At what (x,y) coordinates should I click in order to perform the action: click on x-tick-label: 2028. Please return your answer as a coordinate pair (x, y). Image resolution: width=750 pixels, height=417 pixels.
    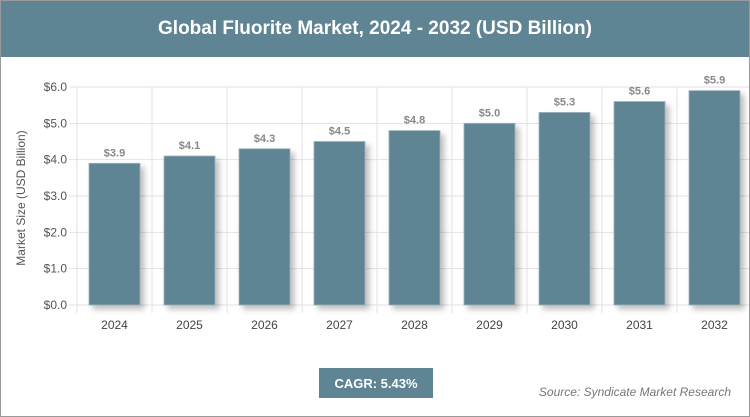
    Looking at the image, I should click on (414, 325).